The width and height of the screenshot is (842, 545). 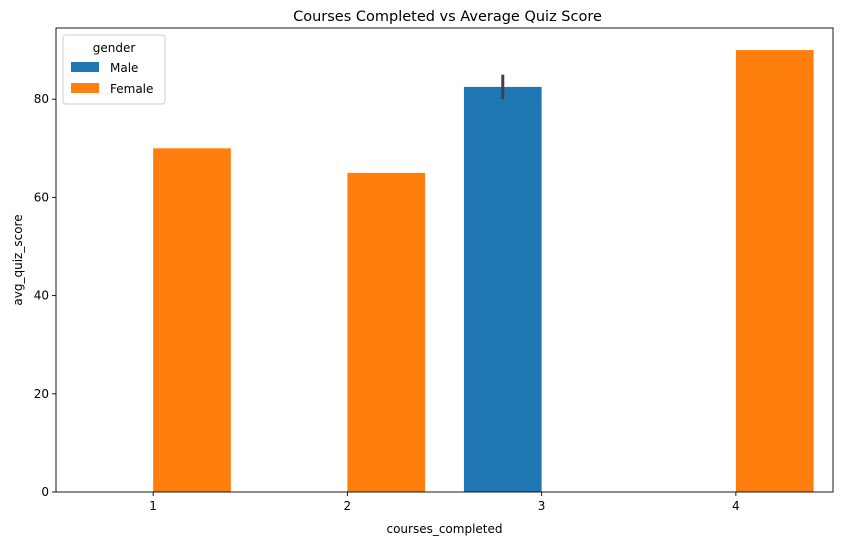 I want to click on x-tick-label: 2, so click(x=348, y=506).